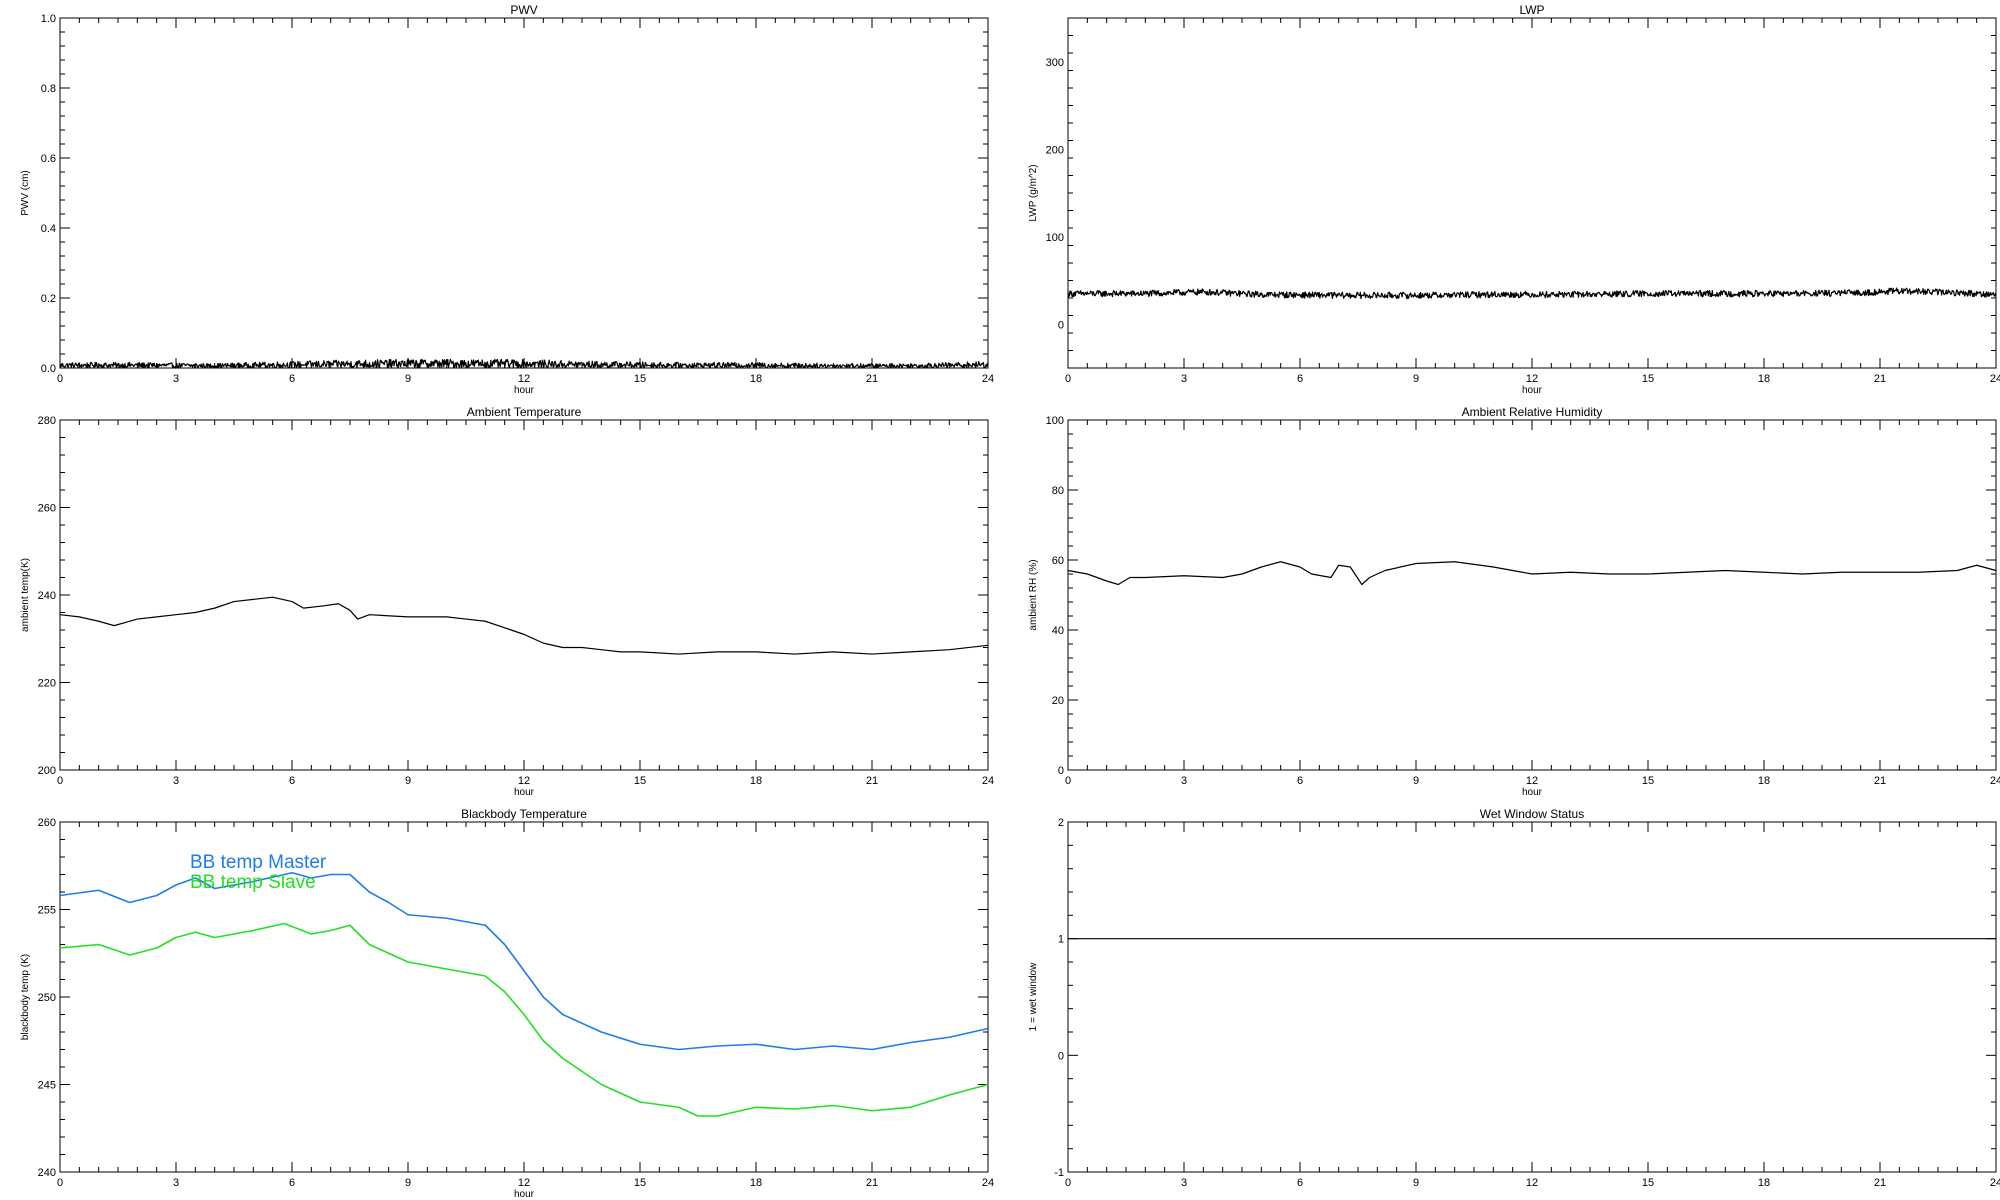 The height and width of the screenshot is (1200, 2000). I want to click on y-tick-label: 0.8, so click(48, 89).